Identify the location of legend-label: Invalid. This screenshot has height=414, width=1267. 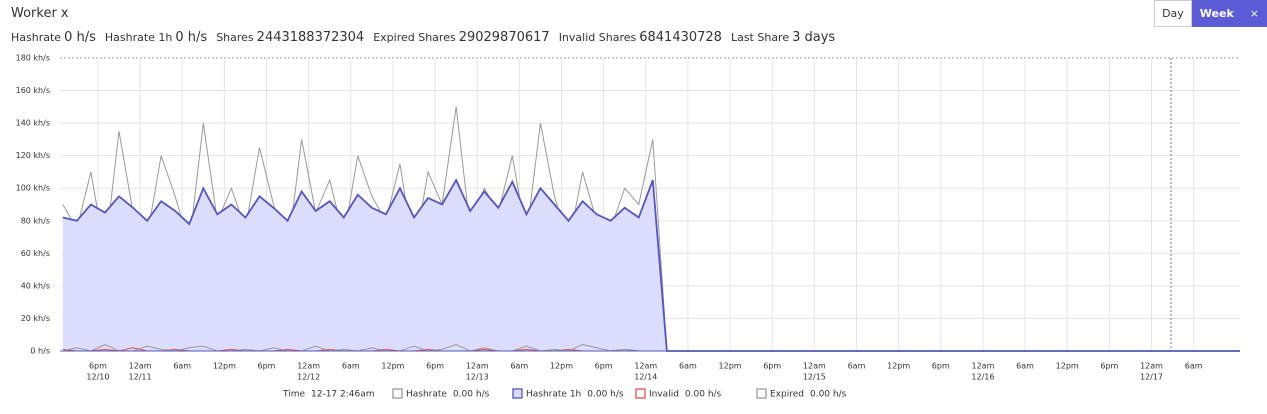
(664, 395).